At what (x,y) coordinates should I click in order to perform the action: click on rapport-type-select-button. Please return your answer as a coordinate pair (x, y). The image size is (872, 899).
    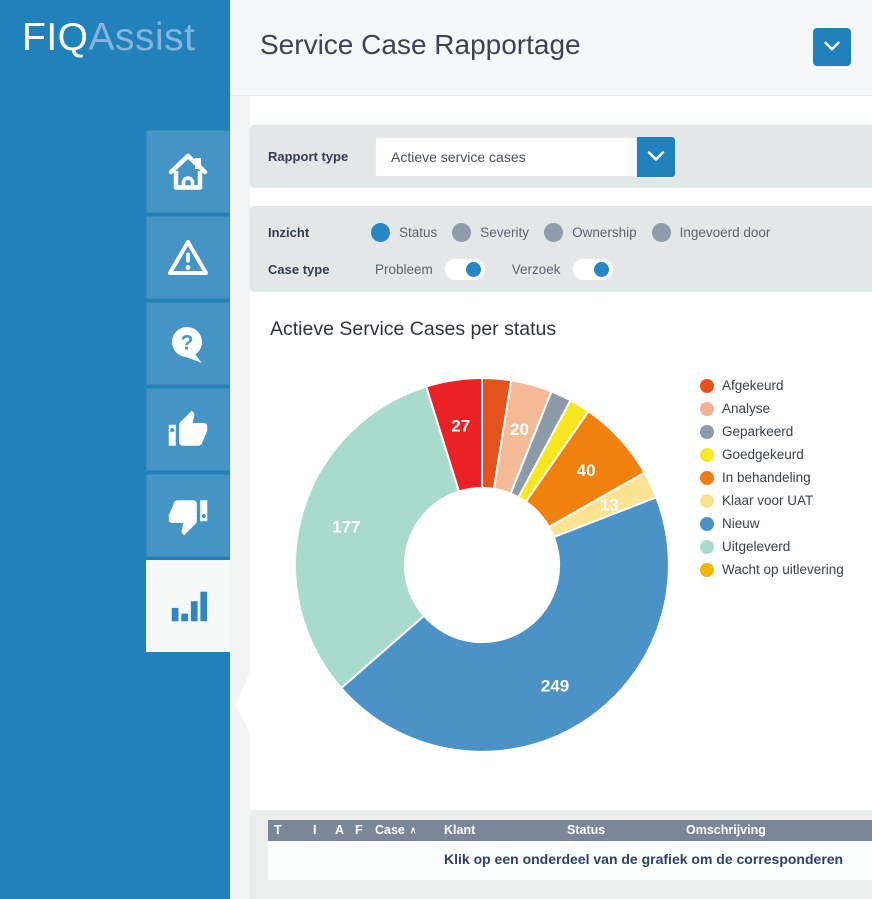
    Looking at the image, I should click on (656, 157).